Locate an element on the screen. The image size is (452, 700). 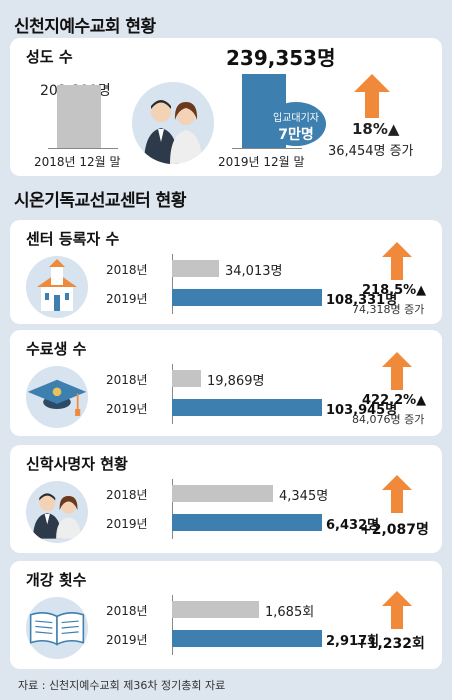
church-panel-title: 성도 수 is located at coordinates (49, 57).